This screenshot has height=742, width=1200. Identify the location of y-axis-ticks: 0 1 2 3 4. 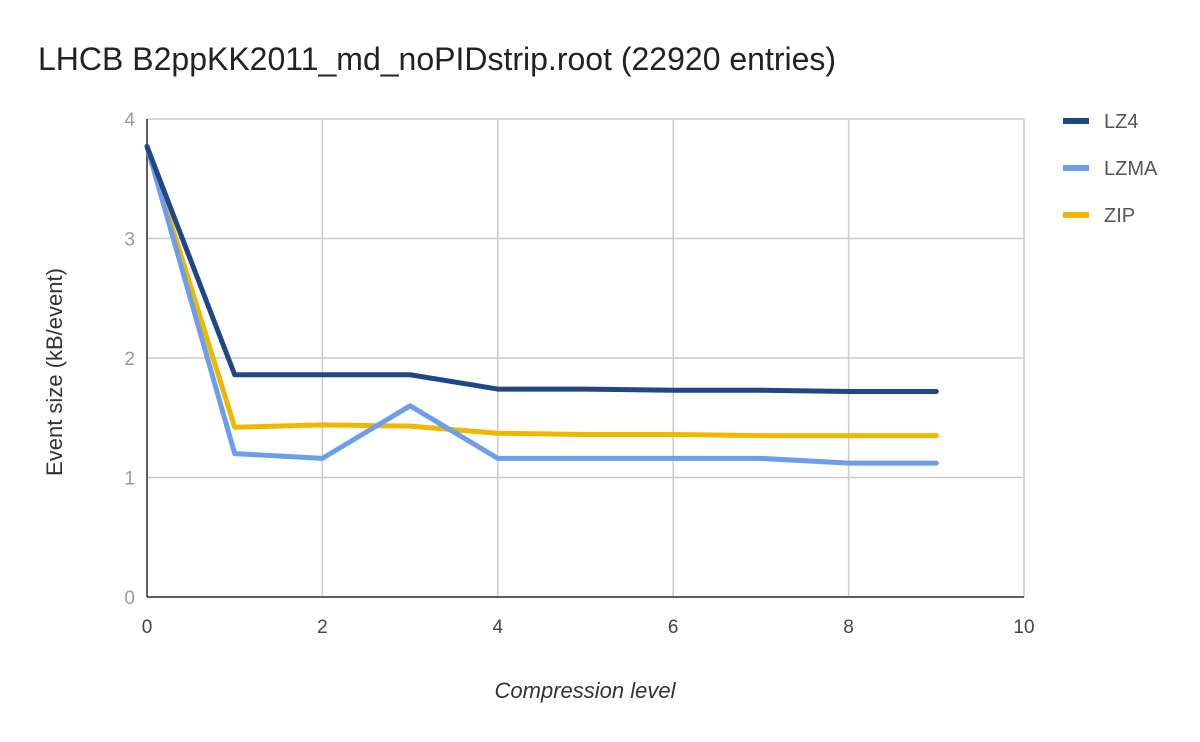
(129, 359).